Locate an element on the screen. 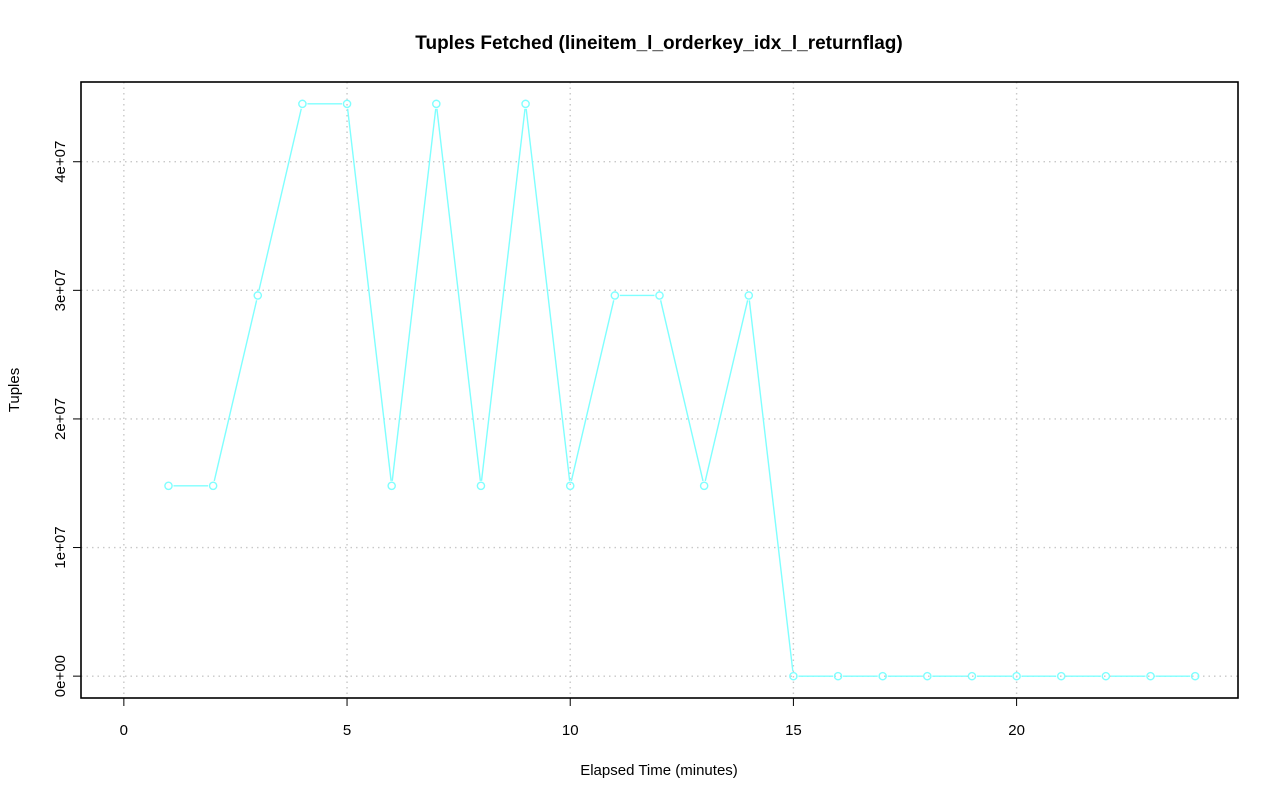 This screenshot has height=801, width=1280. x-tick-label: 10 is located at coordinates (570, 730).